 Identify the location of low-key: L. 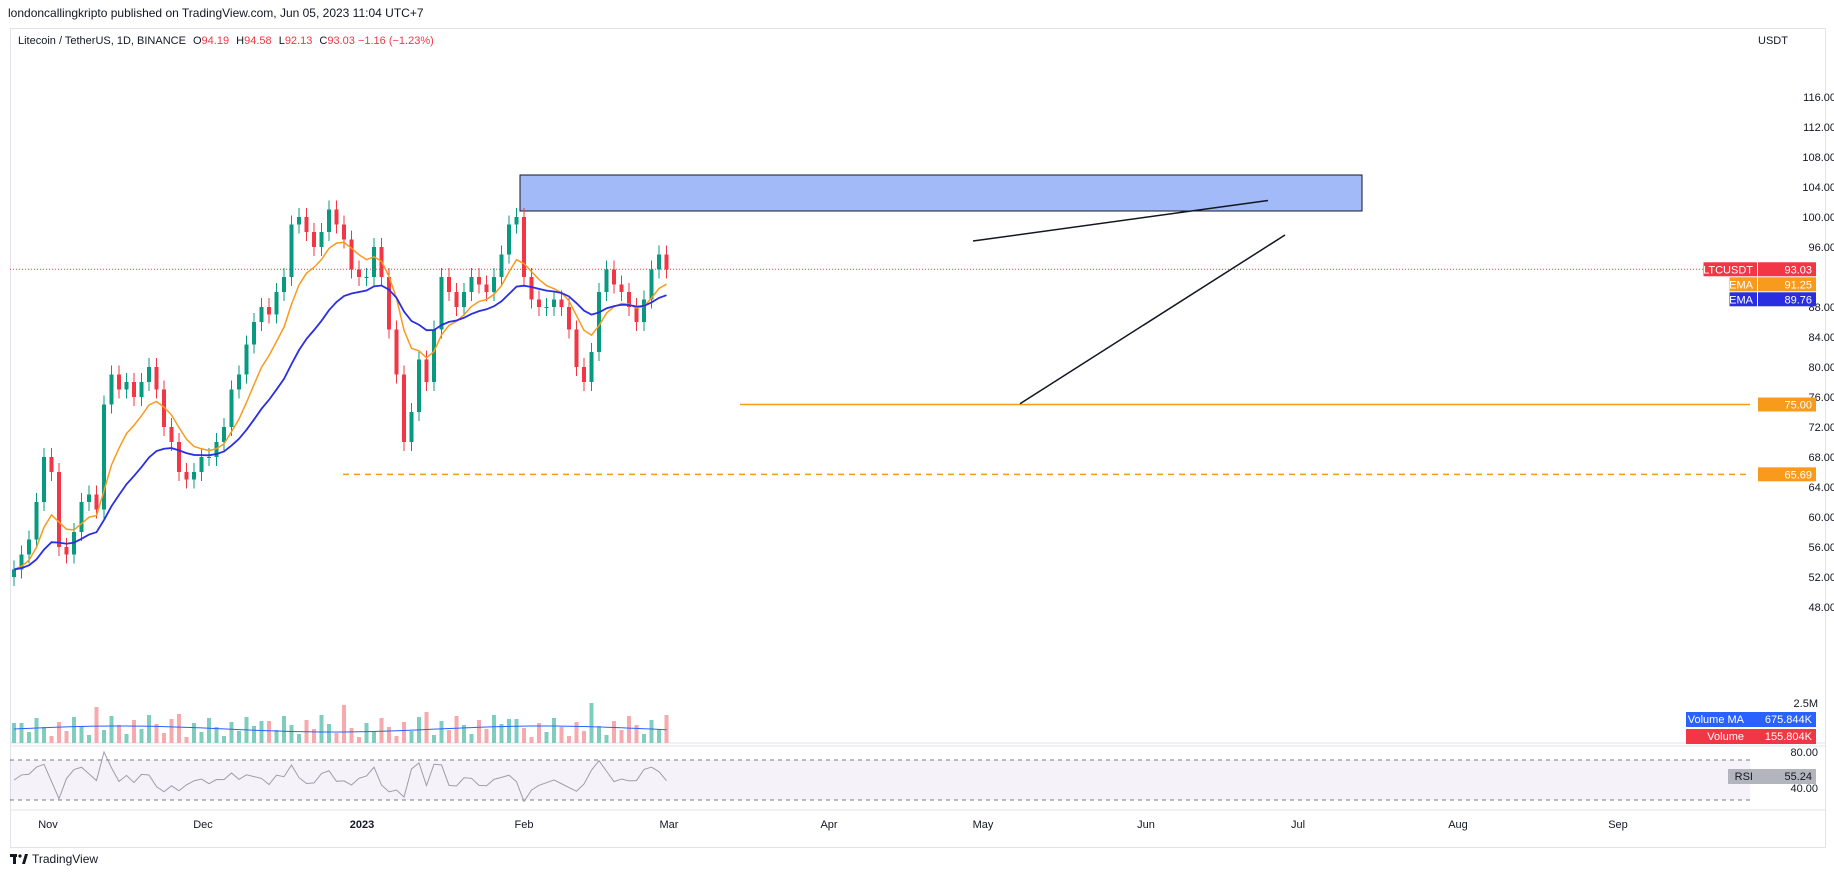
(281, 41).